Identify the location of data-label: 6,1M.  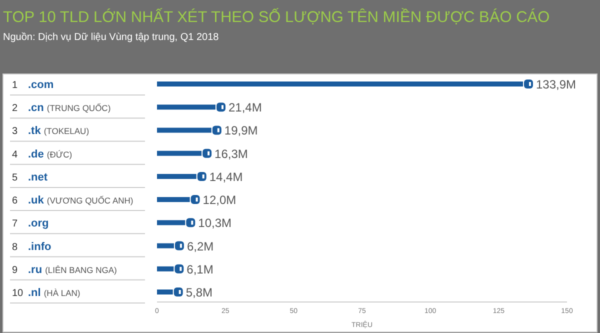
(200, 269).